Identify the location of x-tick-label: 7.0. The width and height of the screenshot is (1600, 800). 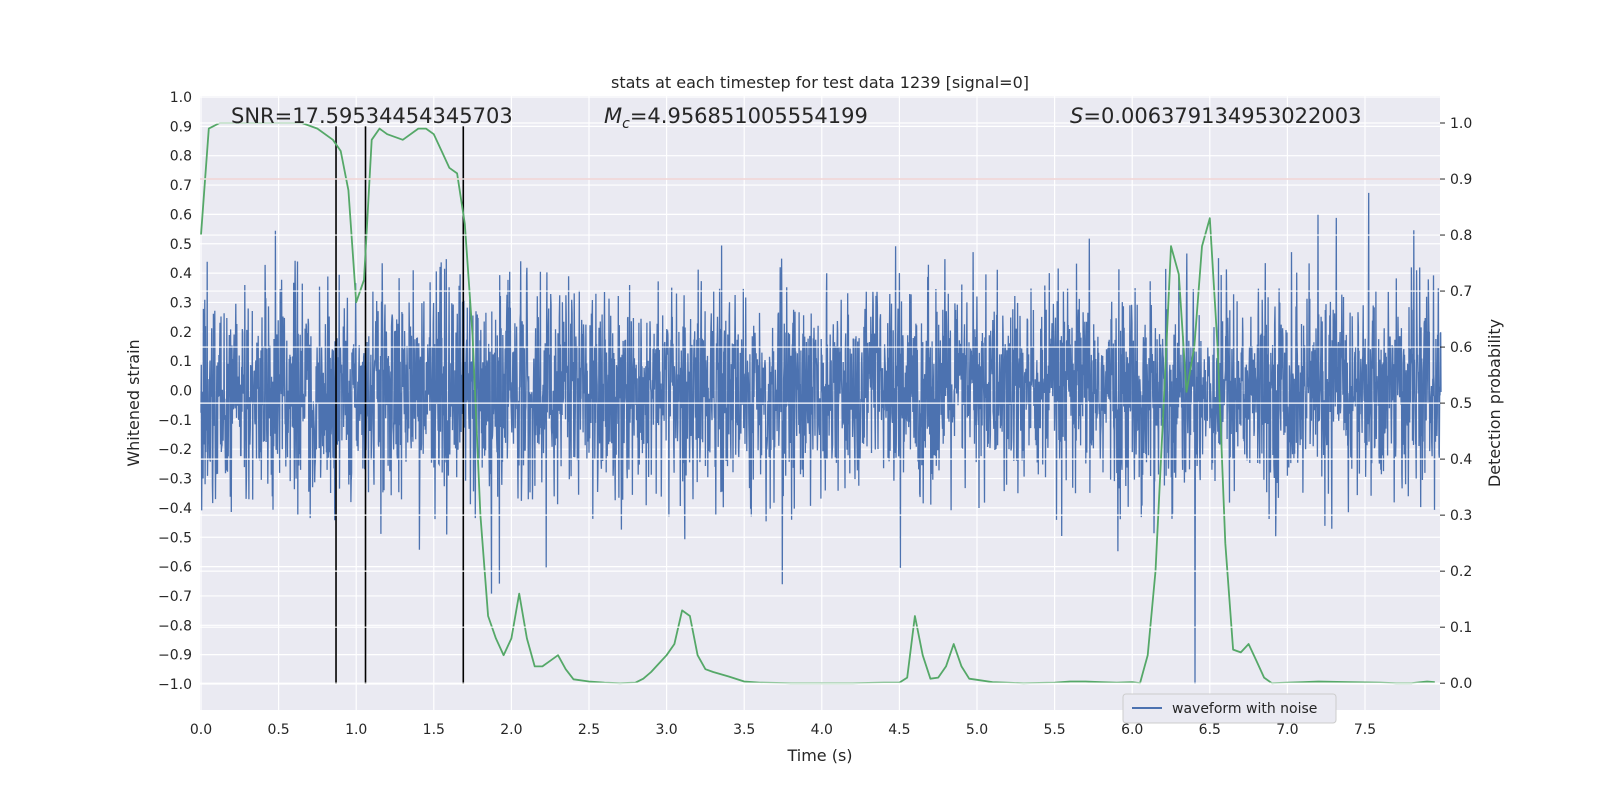
(1287, 730).